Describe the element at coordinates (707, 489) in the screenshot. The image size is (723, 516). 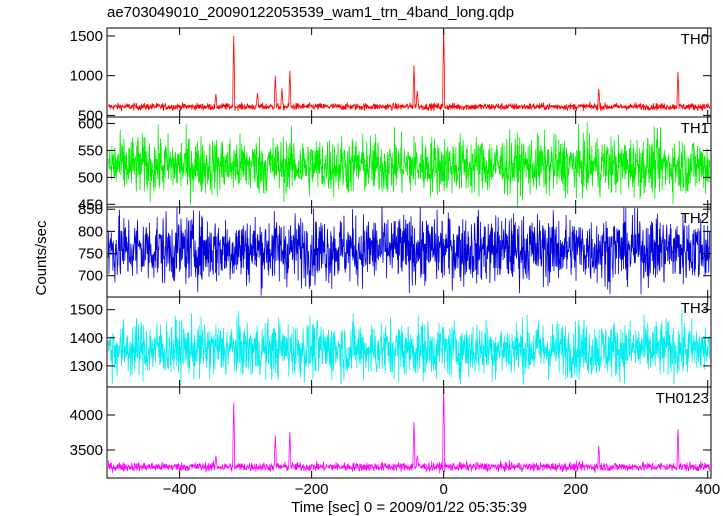
I see `x-tick-label: 400` at that location.